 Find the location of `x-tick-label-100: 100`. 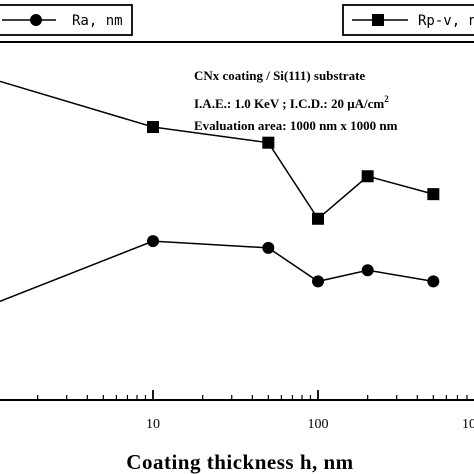

x-tick-label-100: 100 is located at coordinates (318, 424).